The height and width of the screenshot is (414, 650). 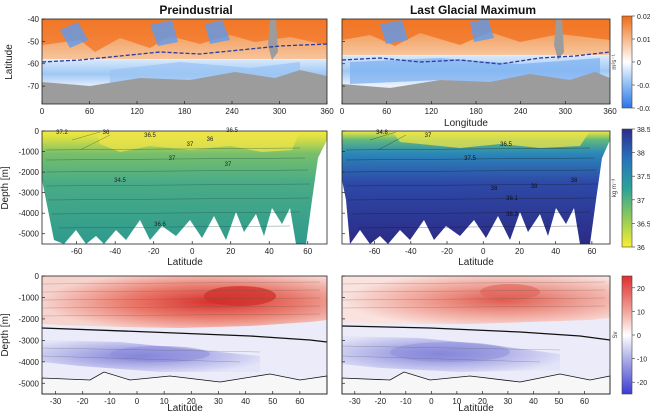 I want to click on section-panel-preindustrial, so click(x=184, y=187).